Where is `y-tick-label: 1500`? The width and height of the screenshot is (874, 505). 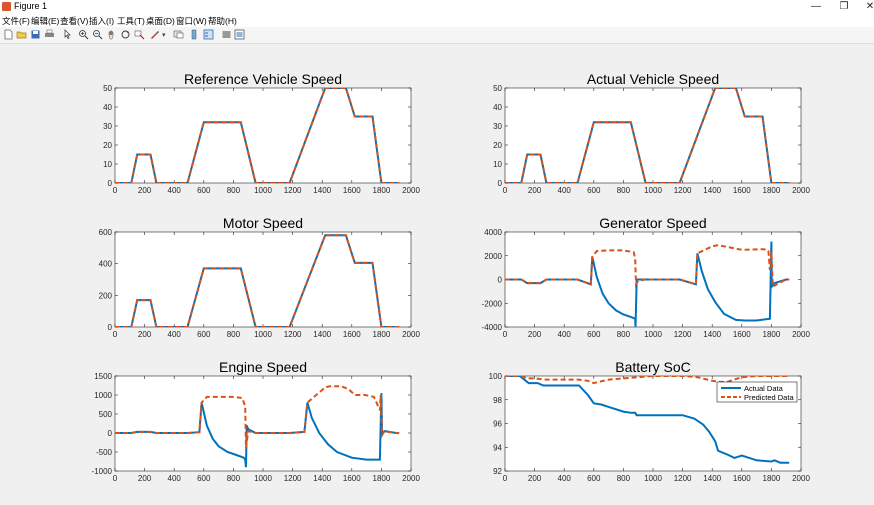 y-tick-label: 1500 is located at coordinates (103, 376).